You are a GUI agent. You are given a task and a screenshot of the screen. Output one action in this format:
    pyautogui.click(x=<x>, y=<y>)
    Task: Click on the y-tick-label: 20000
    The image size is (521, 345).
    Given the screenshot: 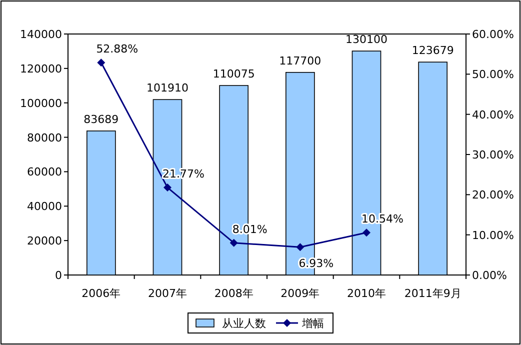 What is the action you would take?
    pyautogui.click(x=44, y=241)
    